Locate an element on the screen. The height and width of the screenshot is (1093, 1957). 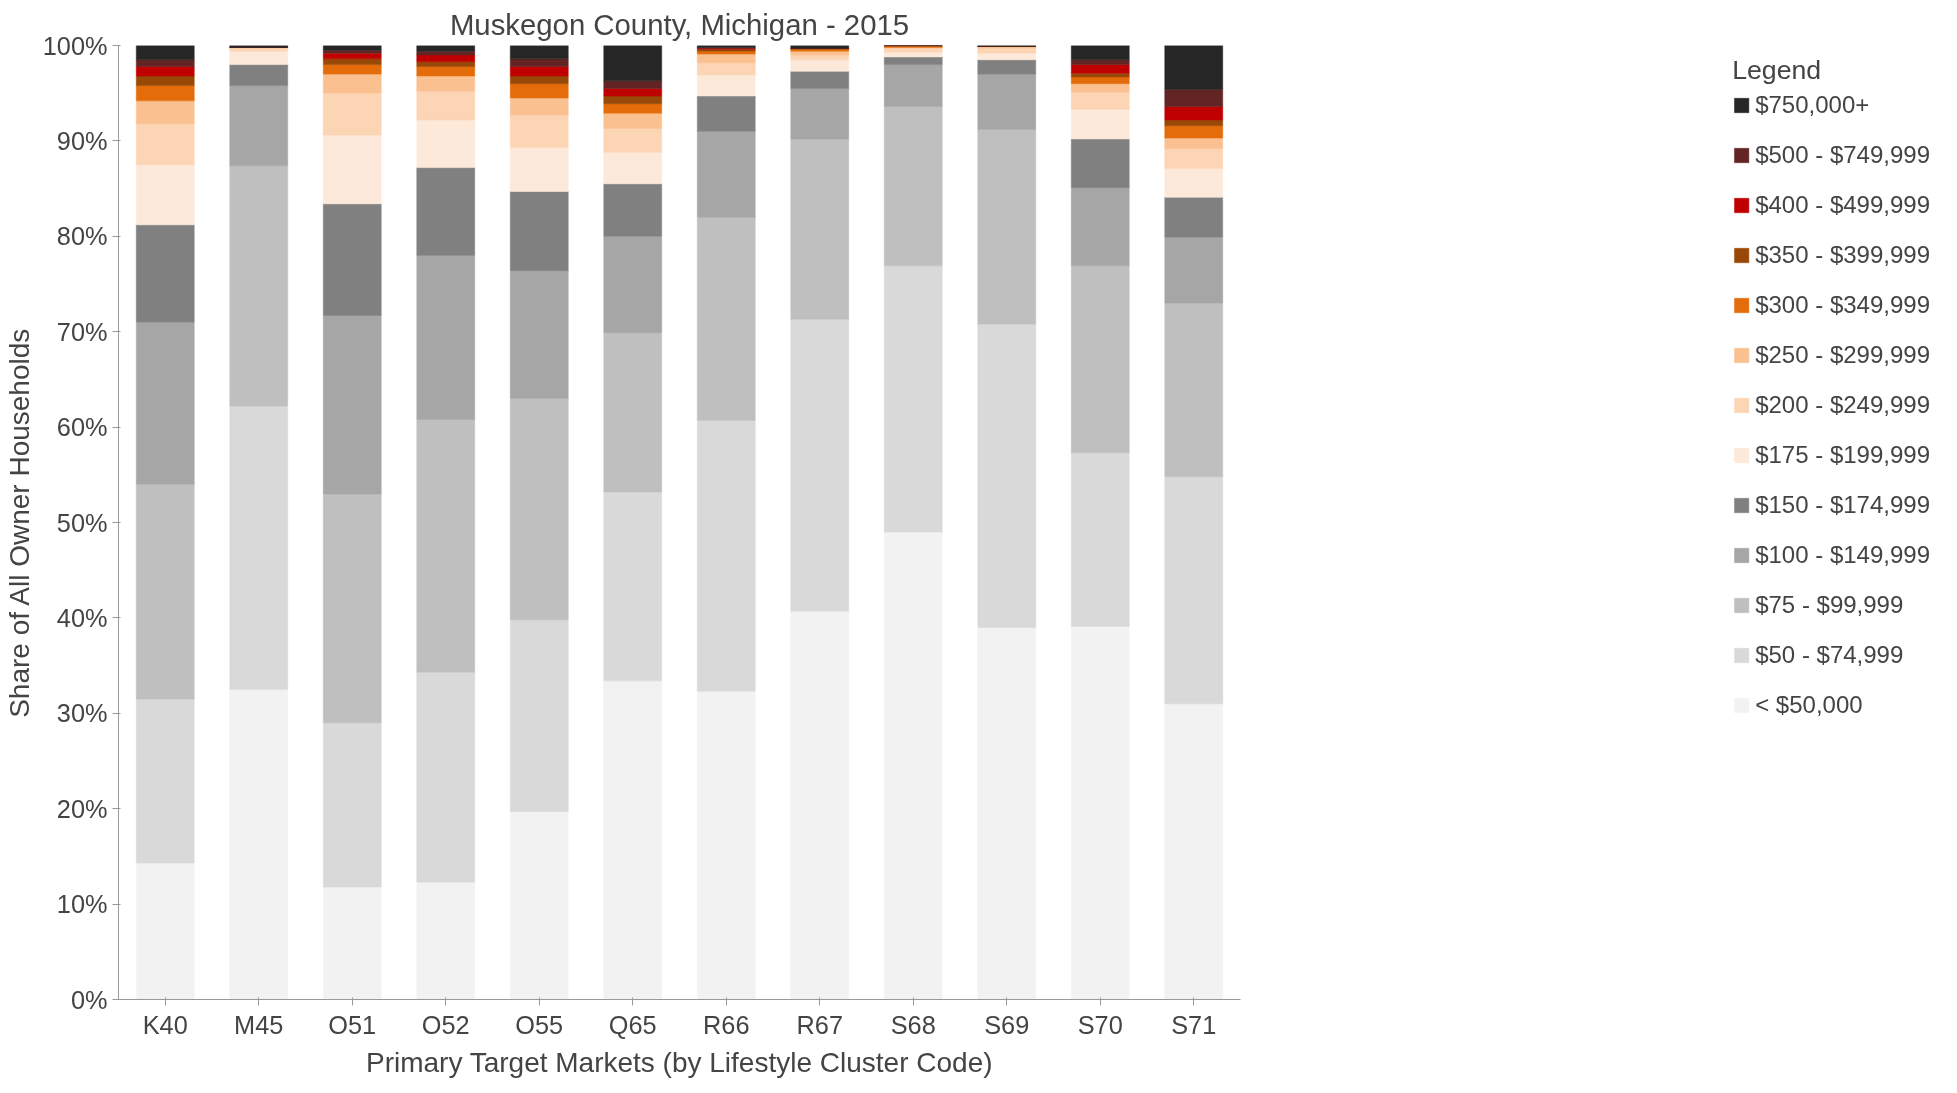
y-tick-label: 100% is located at coordinates (75, 45).